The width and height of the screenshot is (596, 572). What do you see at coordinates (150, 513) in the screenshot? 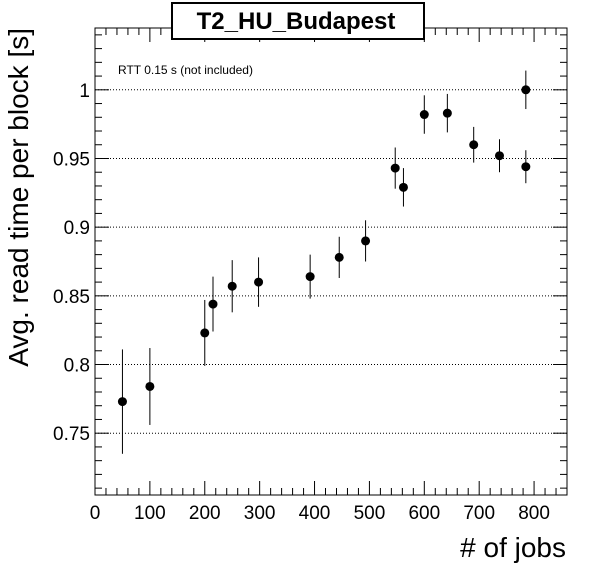
I see `x-tick-label: 100` at bounding box center [150, 513].